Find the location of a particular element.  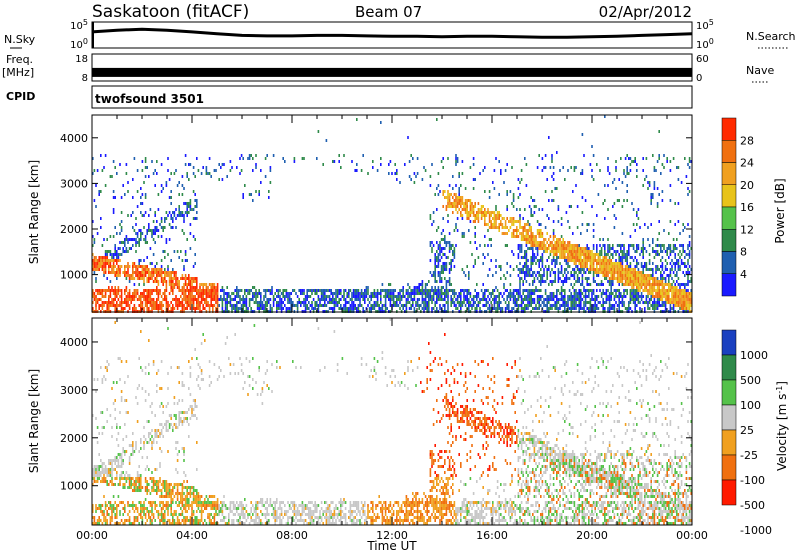

colorbar-tick: 100 is located at coordinates (750, 405).